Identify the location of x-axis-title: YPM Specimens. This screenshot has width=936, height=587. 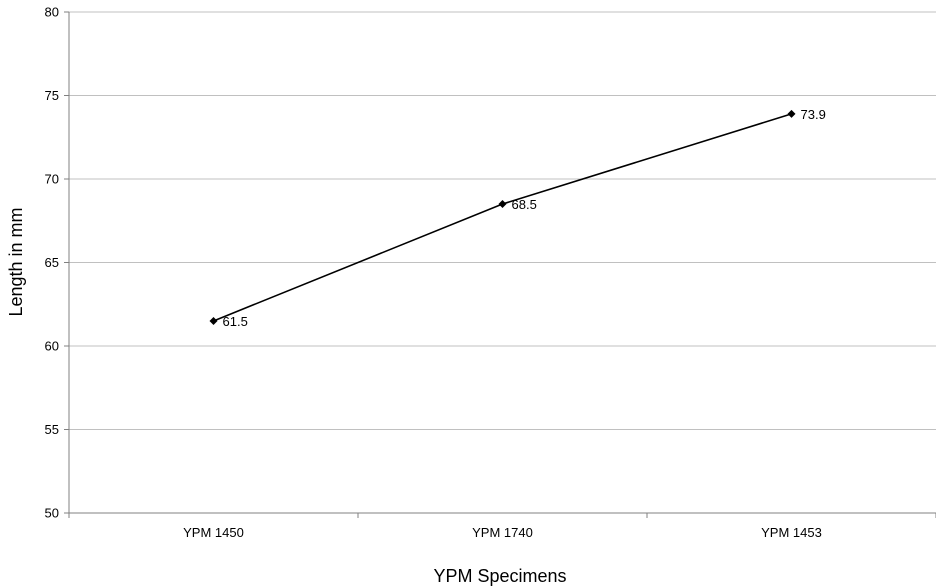
(499, 576).